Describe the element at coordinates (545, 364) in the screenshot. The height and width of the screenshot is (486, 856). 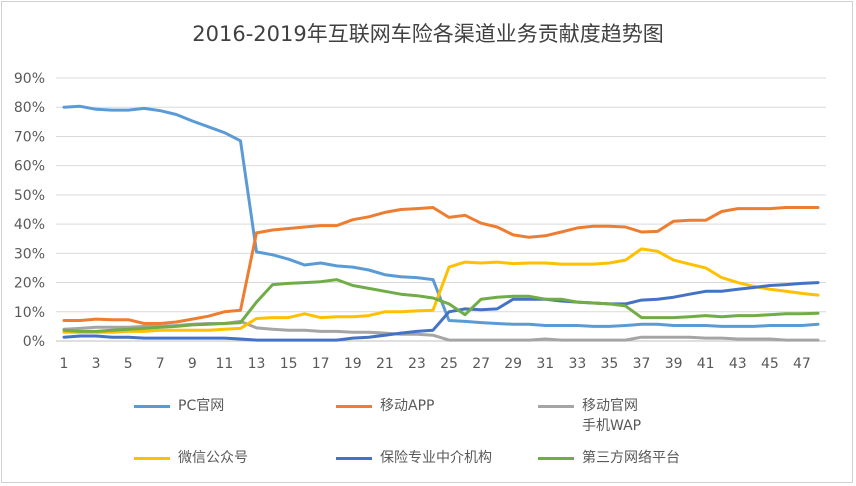
I see `x-tick-label: 31` at that location.